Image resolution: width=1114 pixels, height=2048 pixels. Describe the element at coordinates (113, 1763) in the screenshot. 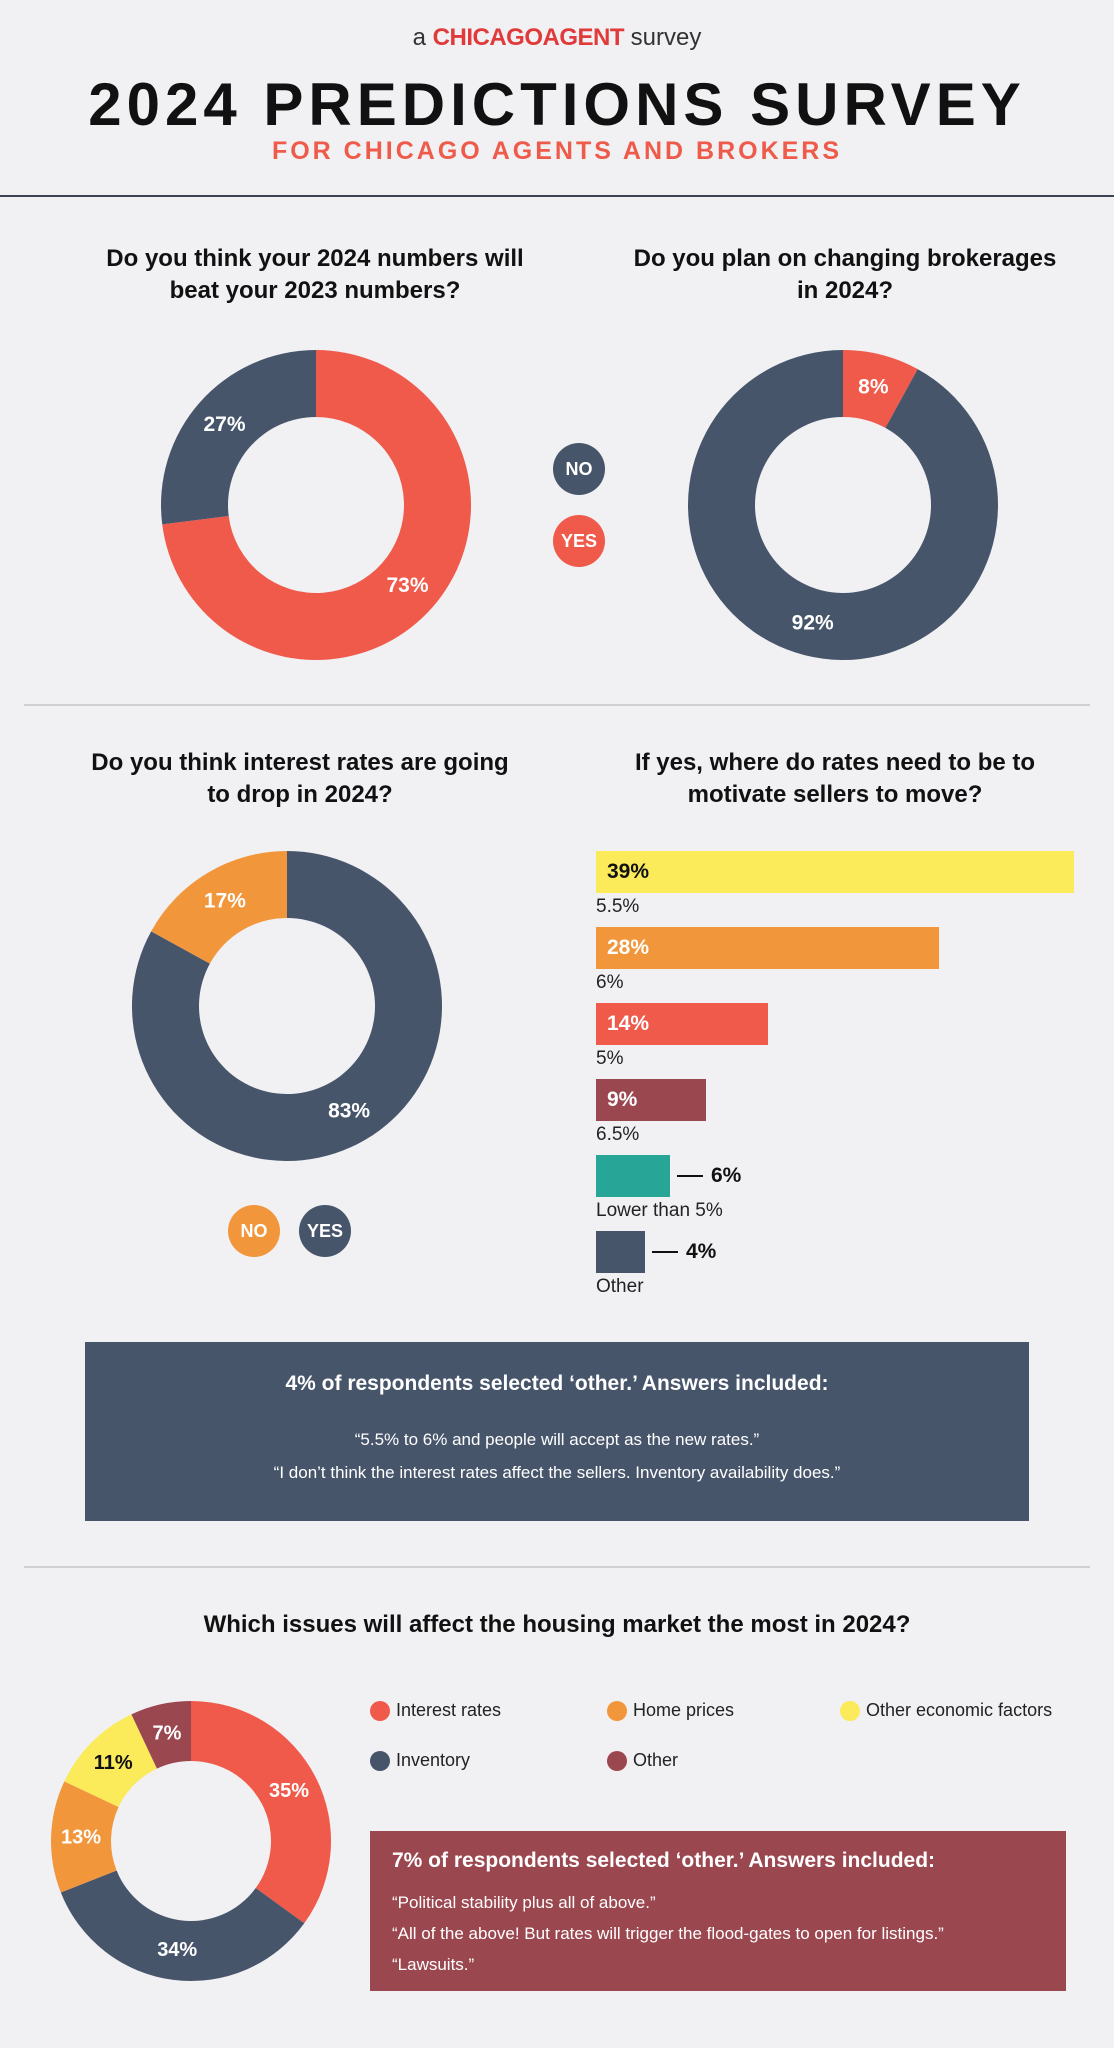

I see `donut-label: 11%` at that location.